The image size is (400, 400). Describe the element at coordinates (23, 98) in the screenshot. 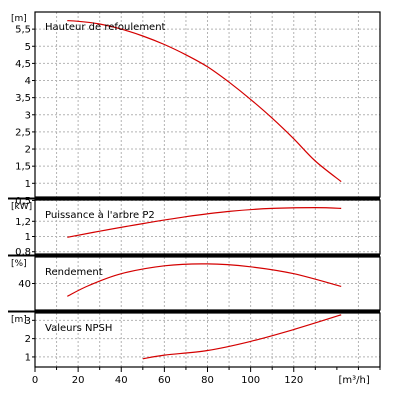

I see `y-tick-label: 3,5` at that location.